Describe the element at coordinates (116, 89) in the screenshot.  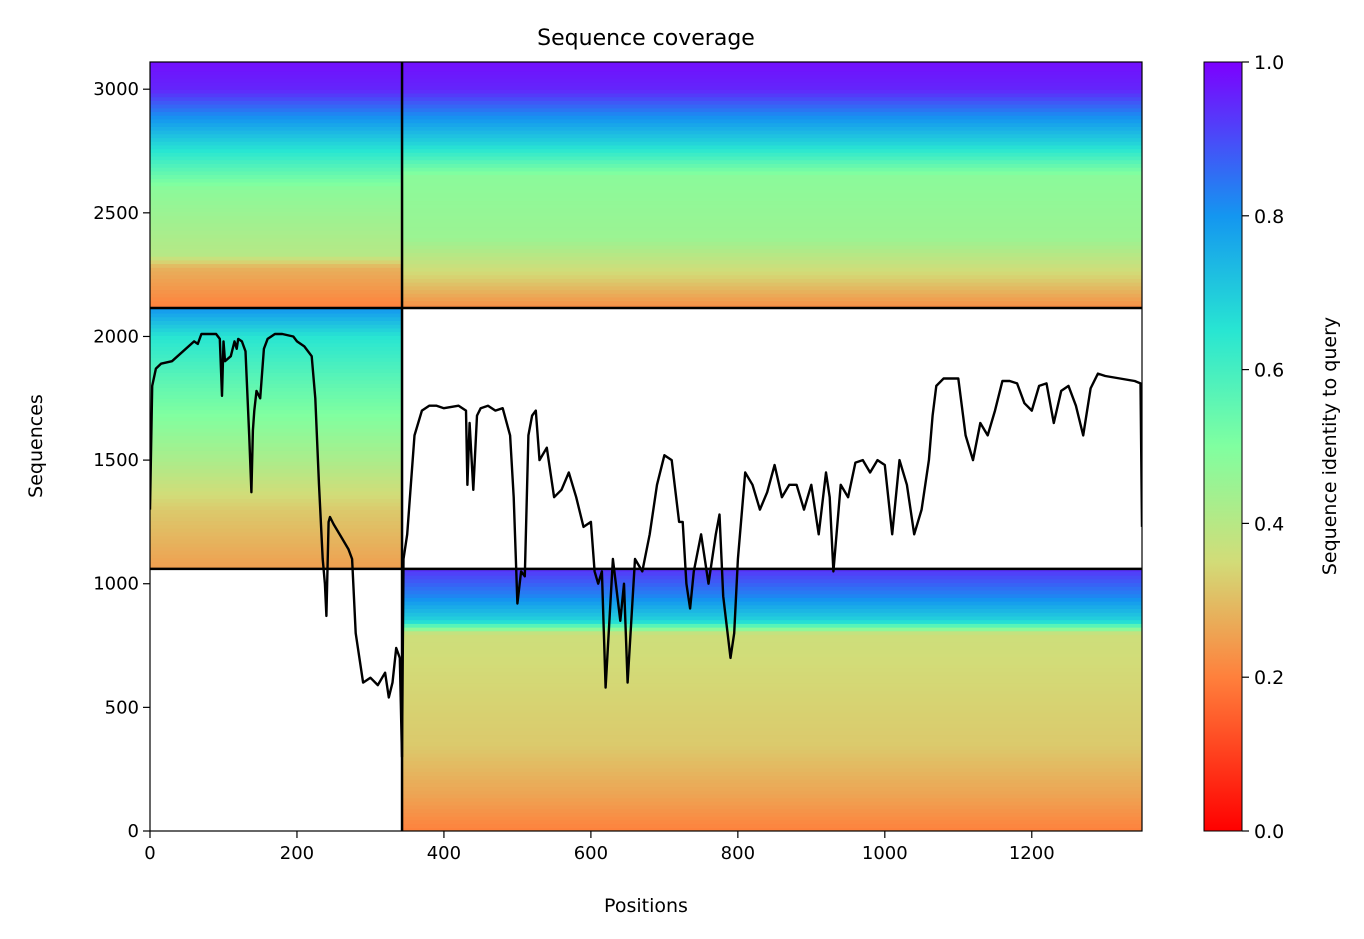
I see `y-tick-label: 3000` at that location.